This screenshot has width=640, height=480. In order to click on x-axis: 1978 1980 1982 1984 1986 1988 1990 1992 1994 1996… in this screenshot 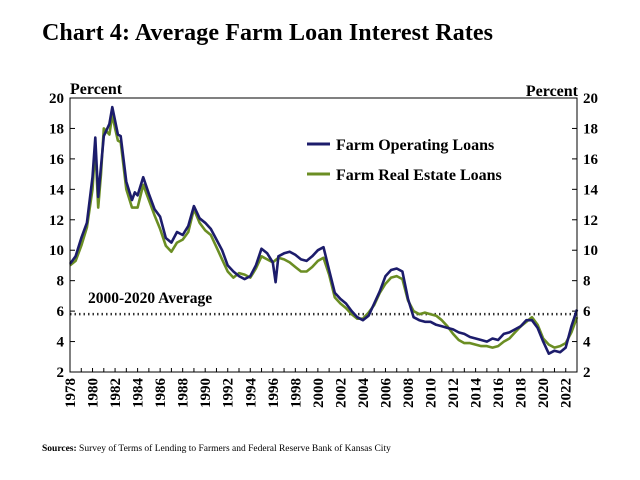, I will do `click(320, 388)`.